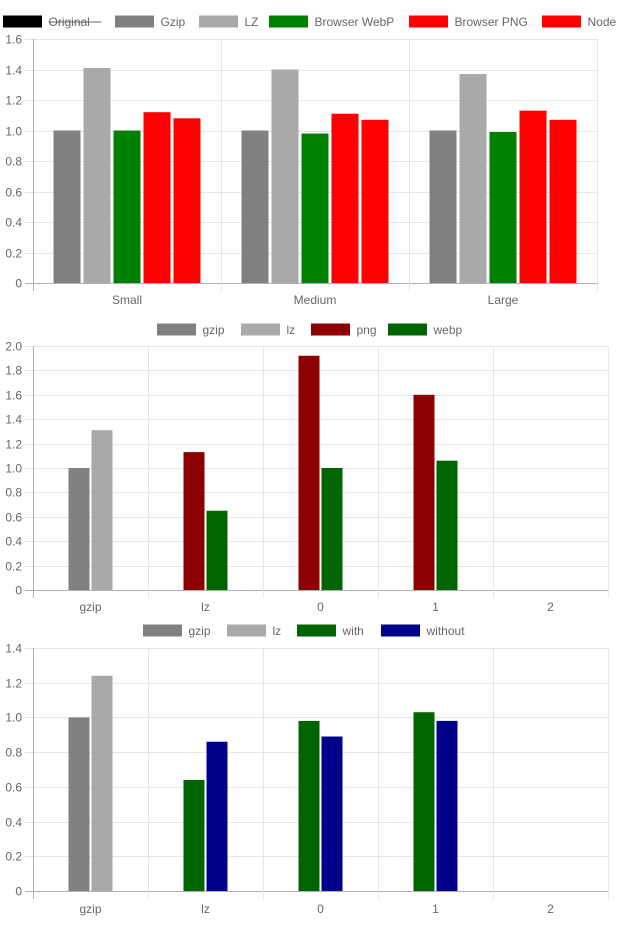 Image resolution: width=622 pixels, height=935 pixels. What do you see at coordinates (217, 816) in the screenshot?
I see `bar-without-lz` at bounding box center [217, 816].